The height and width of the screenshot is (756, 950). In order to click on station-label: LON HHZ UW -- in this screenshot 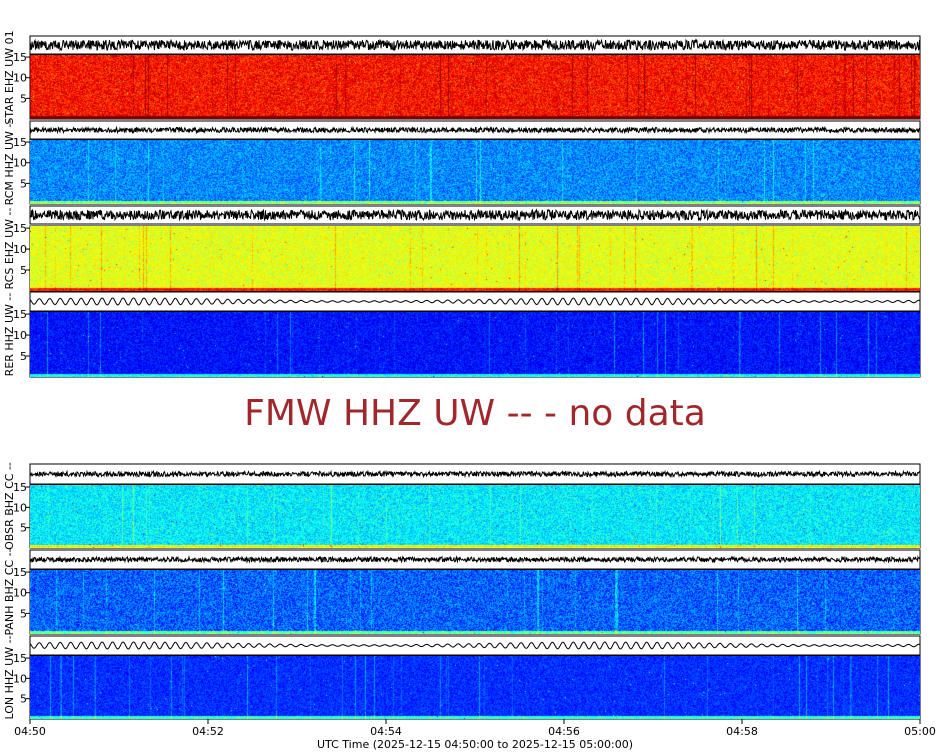, I will do `click(9, 677)`.